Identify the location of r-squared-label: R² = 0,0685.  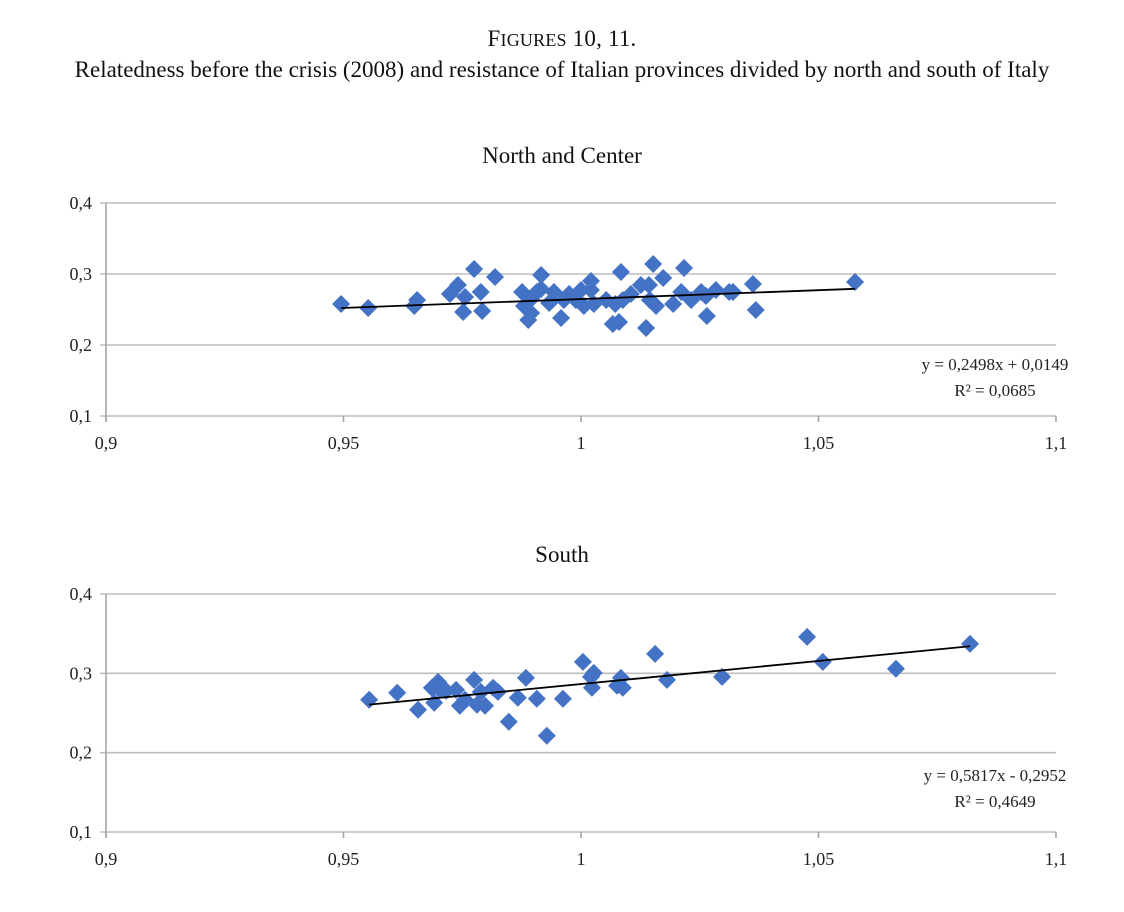
(994, 390).